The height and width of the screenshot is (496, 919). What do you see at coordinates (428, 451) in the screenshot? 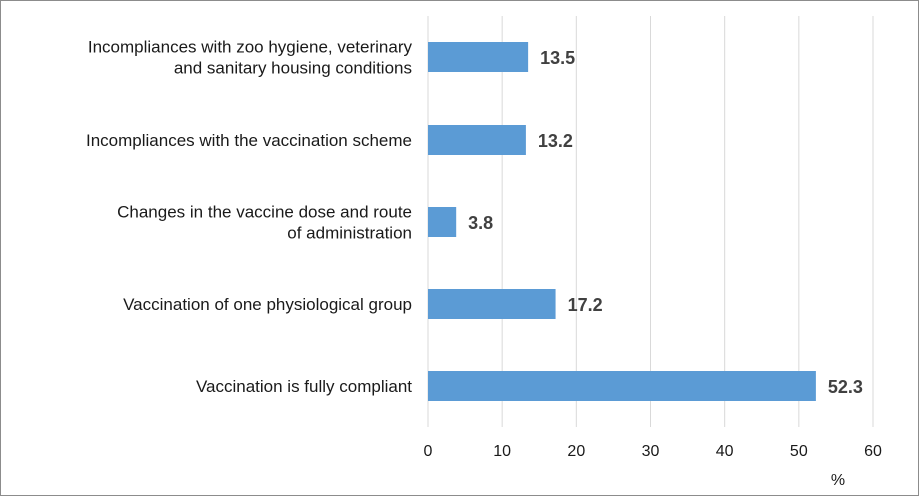
I see `x-tick-label: 0` at bounding box center [428, 451].